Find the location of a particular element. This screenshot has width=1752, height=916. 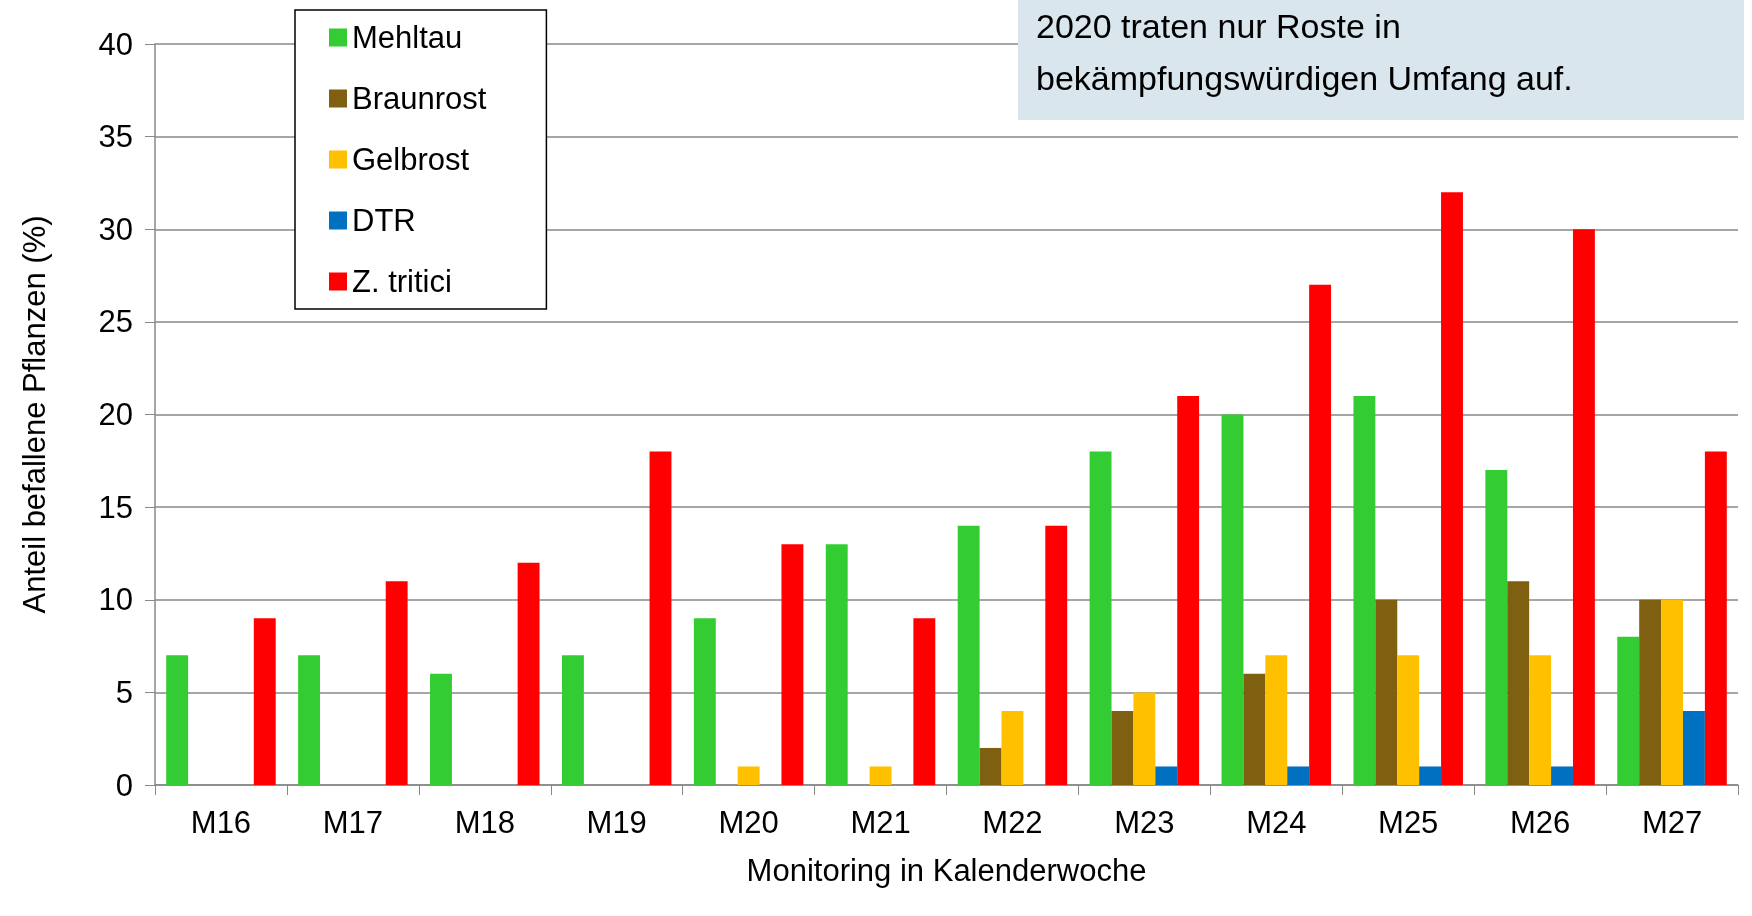

x-tick-label: M20 is located at coordinates (748, 822).